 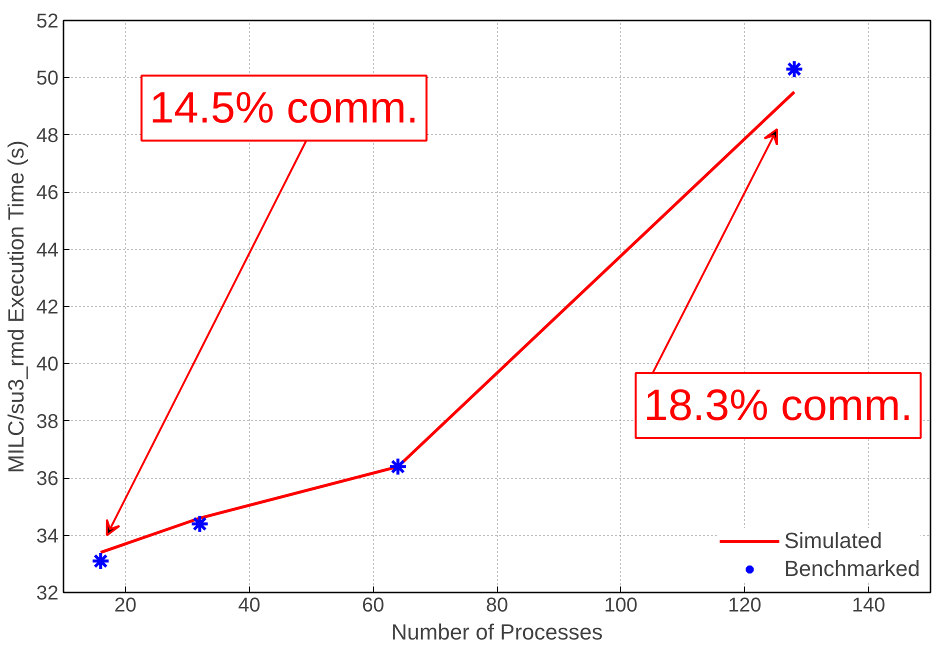 What do you see at coordinates (249, 605) in the screenshot?
I see `x-tick-label: 40` at bounding box center [249, 605].